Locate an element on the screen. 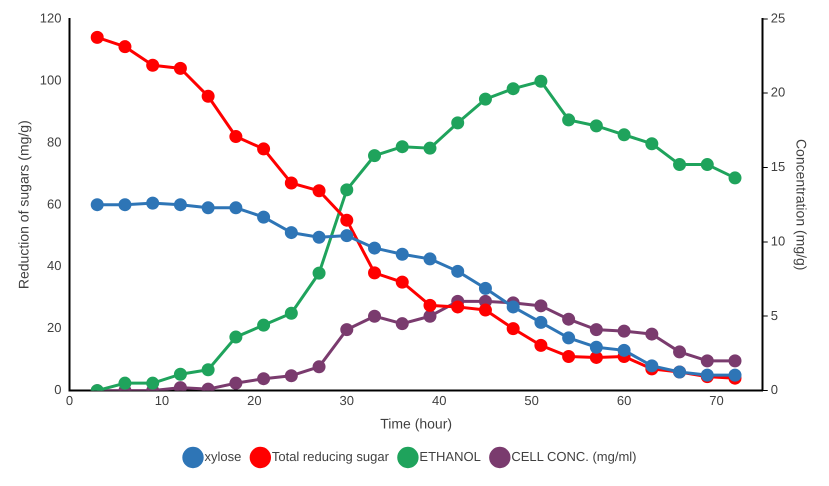  y2-axis-title: Concentration (mg/g) is located at coordinates (802, 204).